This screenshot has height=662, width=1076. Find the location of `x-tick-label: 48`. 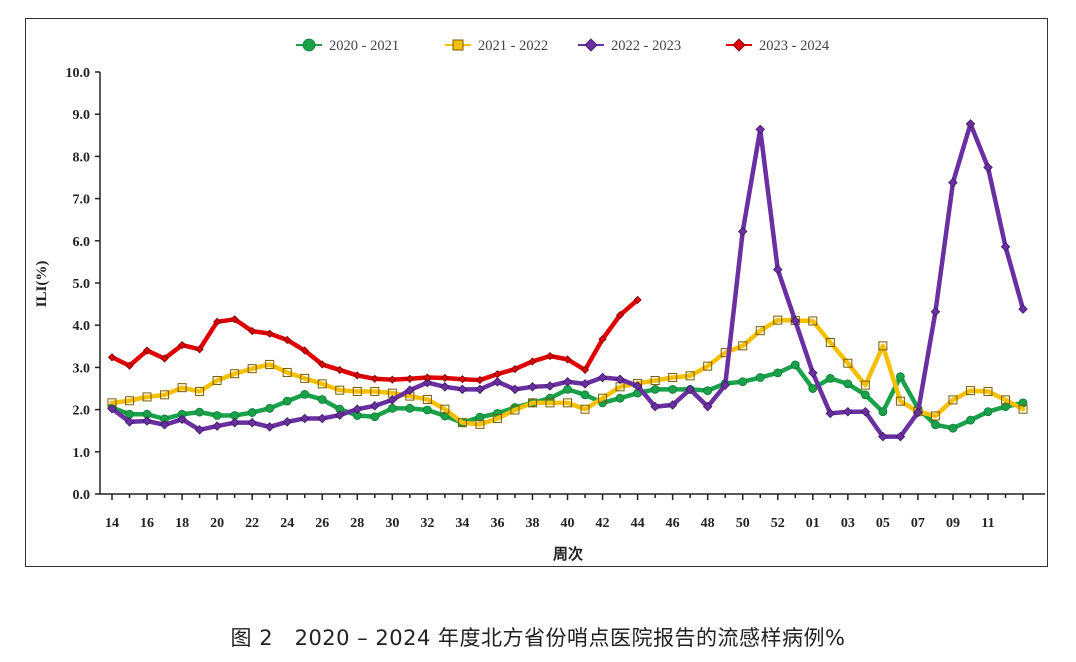

x-tick-label: 48 is located at coordinates (708, 523).